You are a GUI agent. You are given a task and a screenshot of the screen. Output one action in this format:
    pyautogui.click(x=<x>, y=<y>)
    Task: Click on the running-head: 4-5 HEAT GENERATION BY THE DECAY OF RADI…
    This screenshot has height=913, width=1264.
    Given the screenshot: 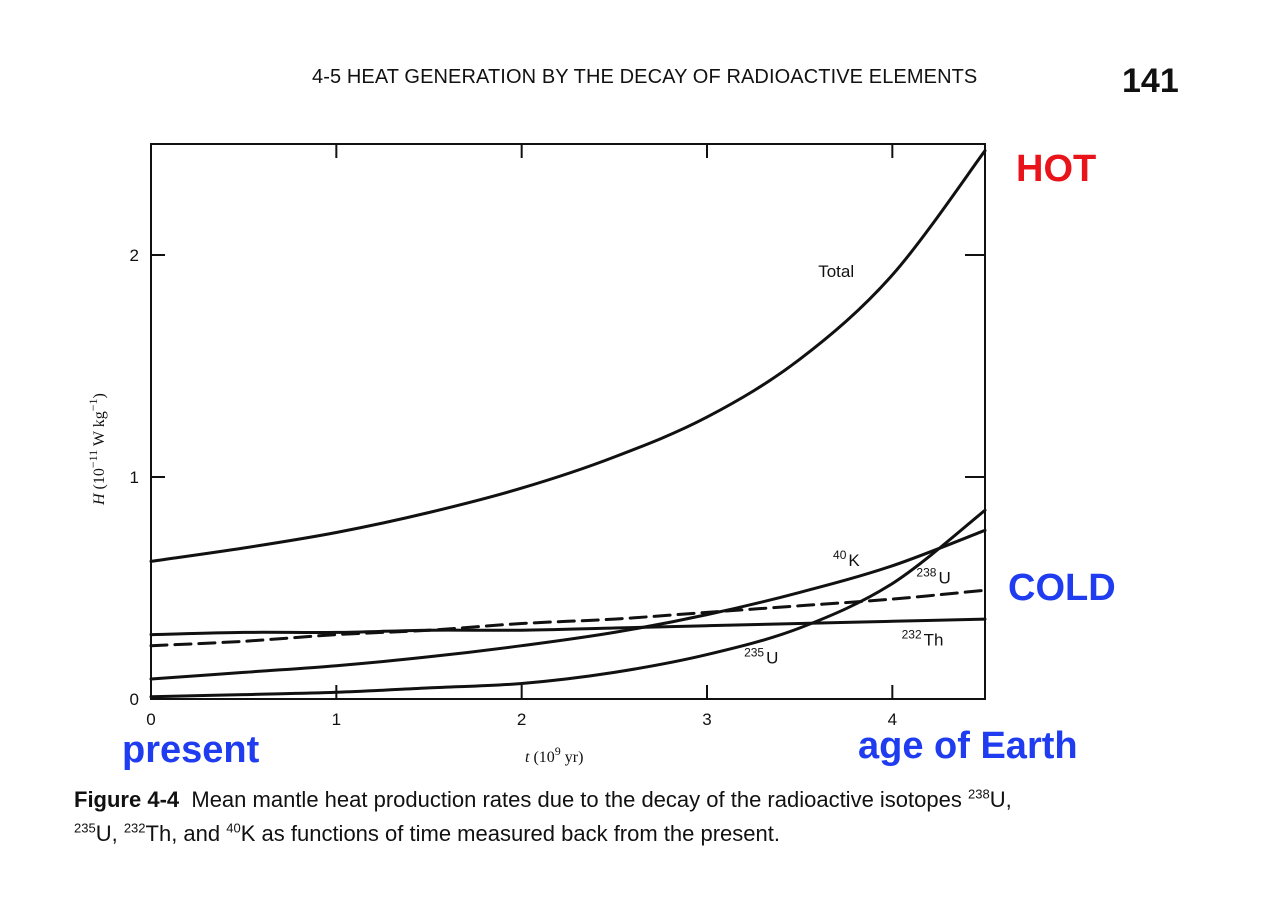 What is the action you would take?
    pyautogui.click(x=645, y=77)
    